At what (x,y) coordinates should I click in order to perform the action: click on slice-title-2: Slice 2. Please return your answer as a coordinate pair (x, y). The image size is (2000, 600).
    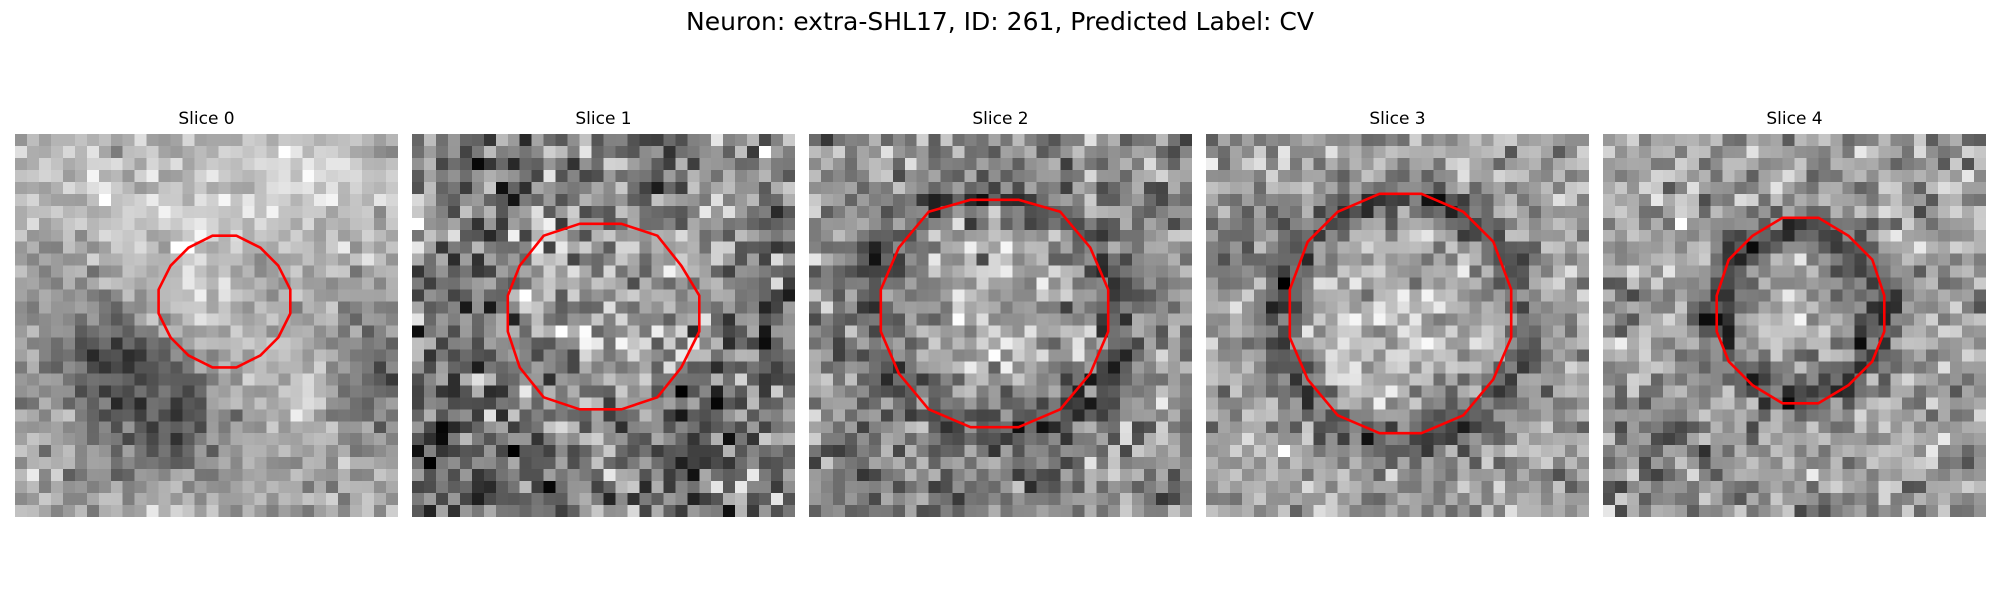
    Looking at the image, I should click on (1000, 119).